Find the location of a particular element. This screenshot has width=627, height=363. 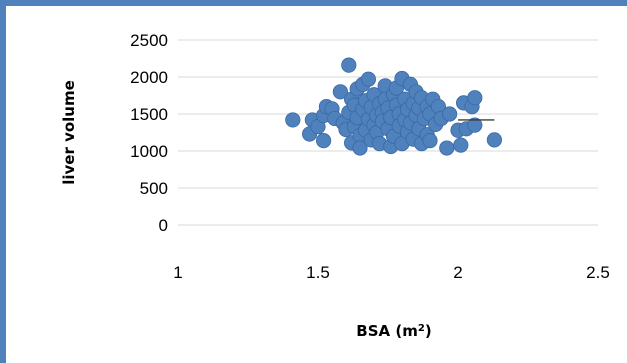

data-points is located at coordinates (393, 106).